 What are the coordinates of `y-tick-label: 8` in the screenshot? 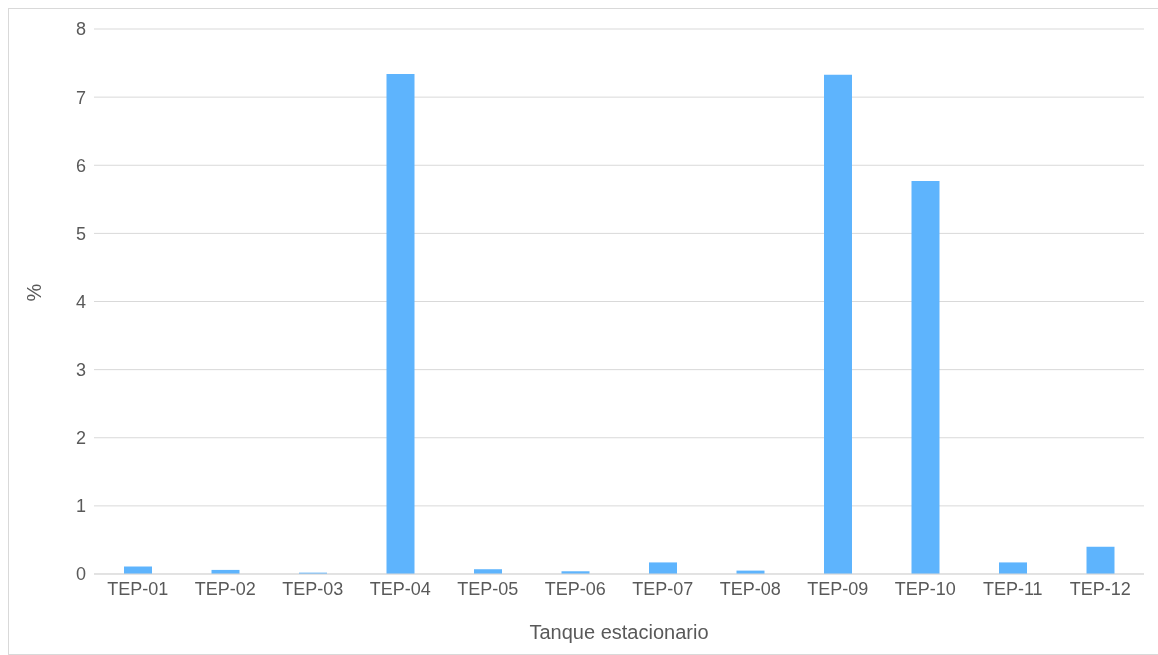 It's located at (80, 29).